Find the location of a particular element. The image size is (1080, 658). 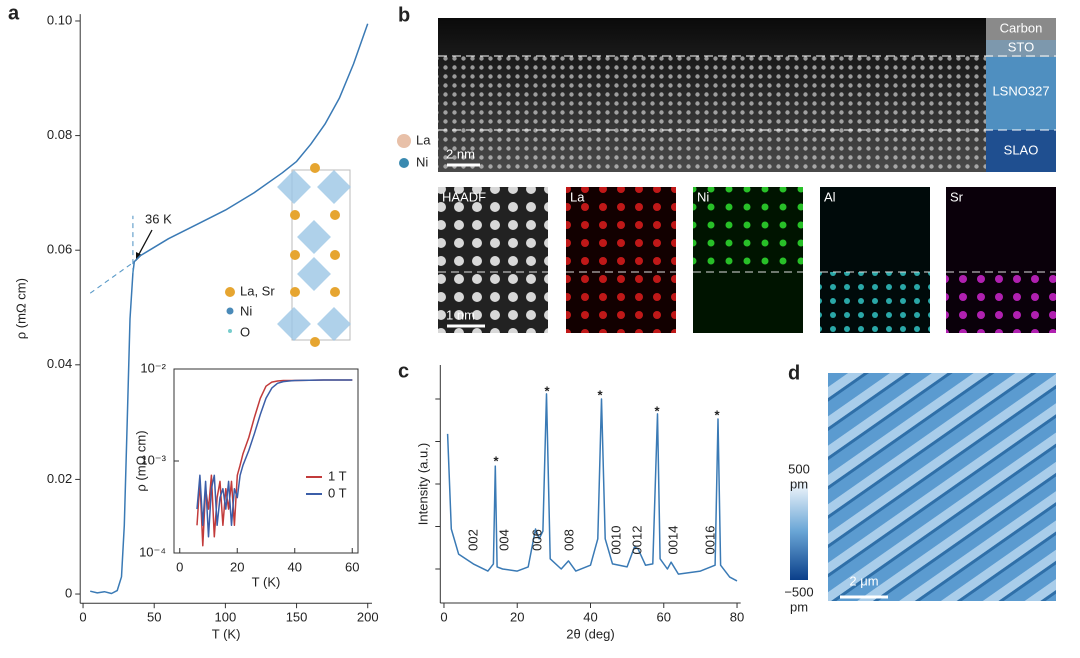

peak-label: 006 is located at coordinates (536, 540).